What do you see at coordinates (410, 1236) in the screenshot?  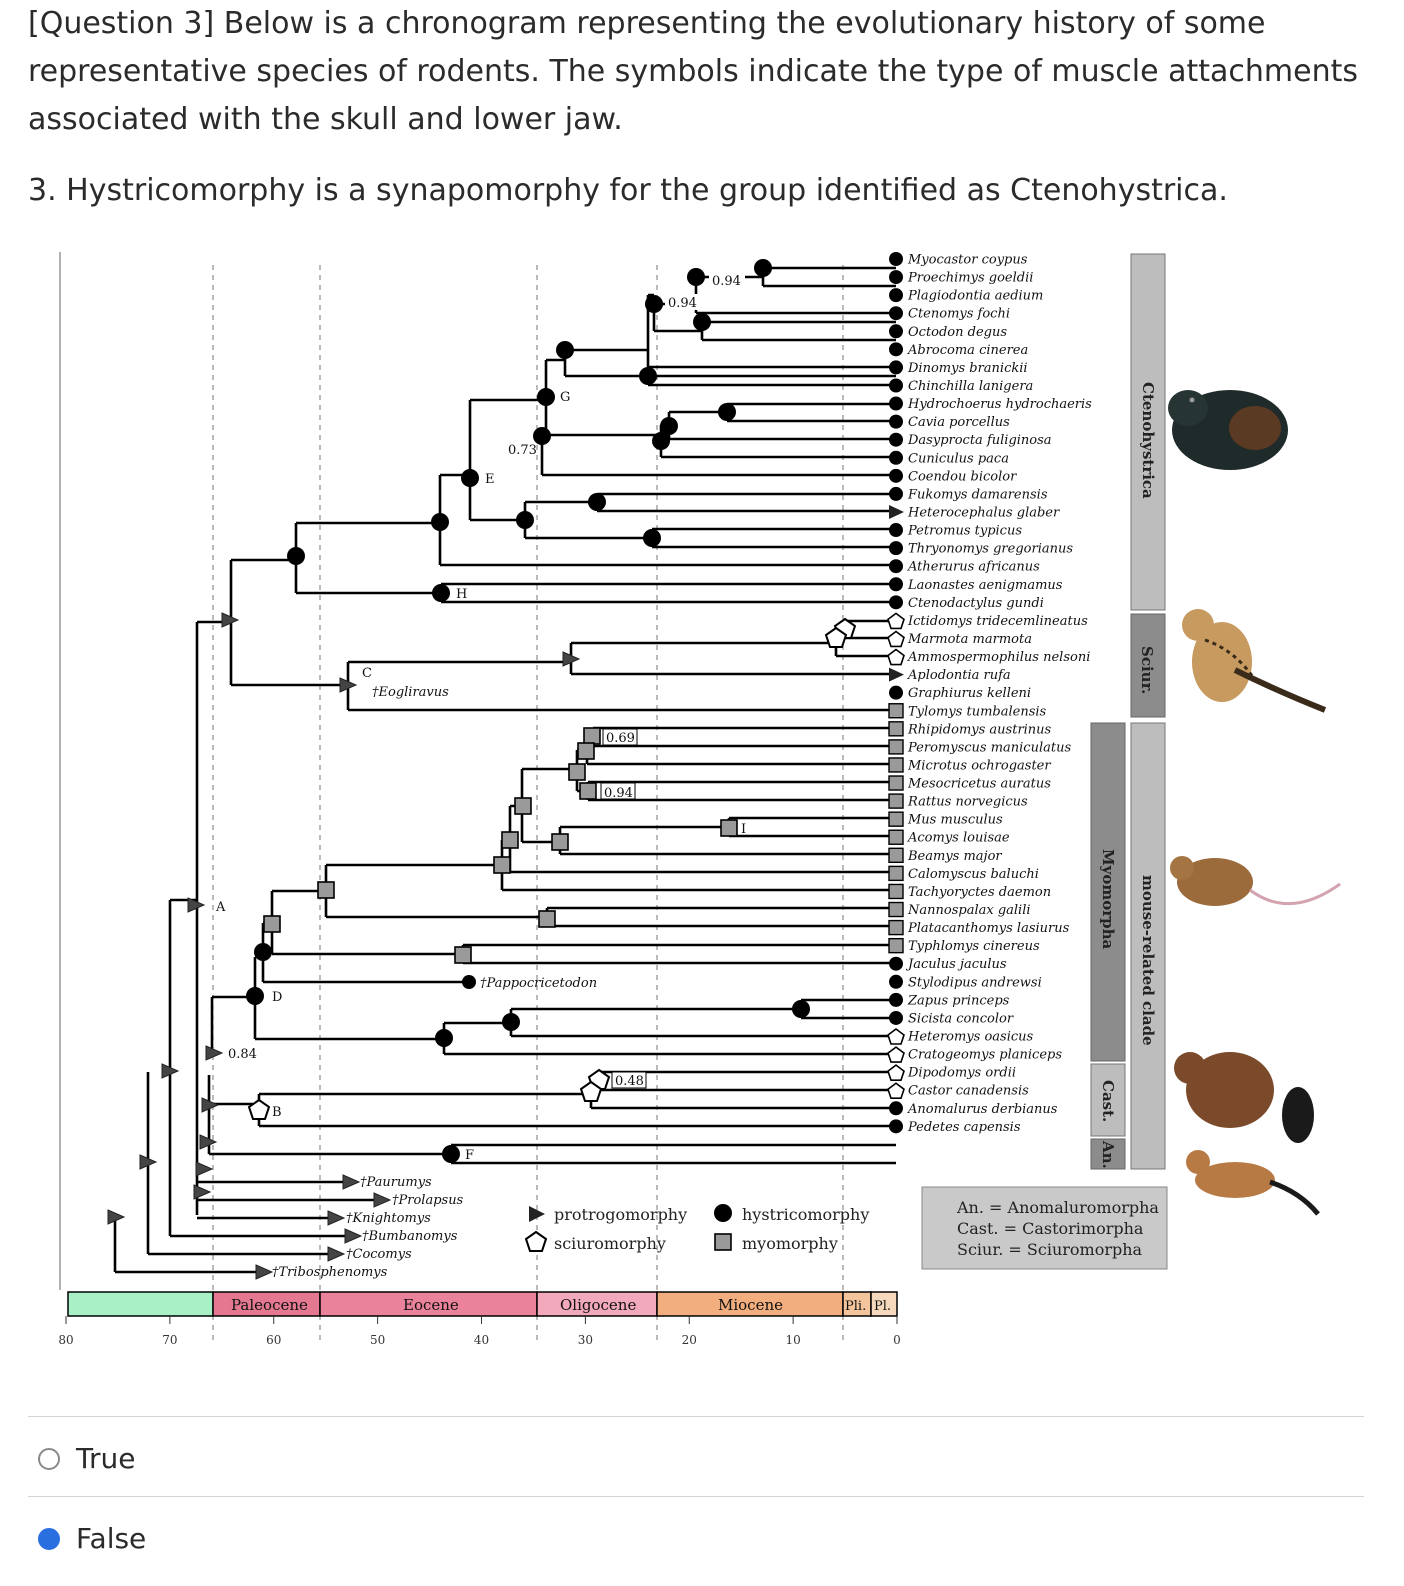 I see `fossil-bumbanomys: †Bumbanomys` at bounding box center [410, 1236].